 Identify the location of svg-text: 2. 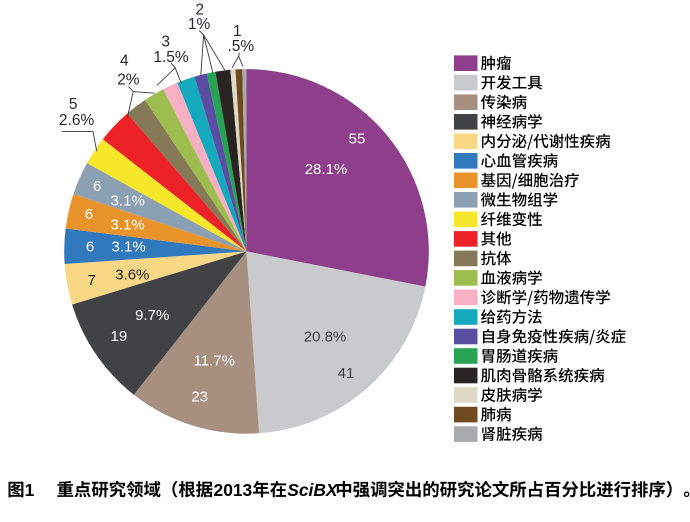
(199, 9).